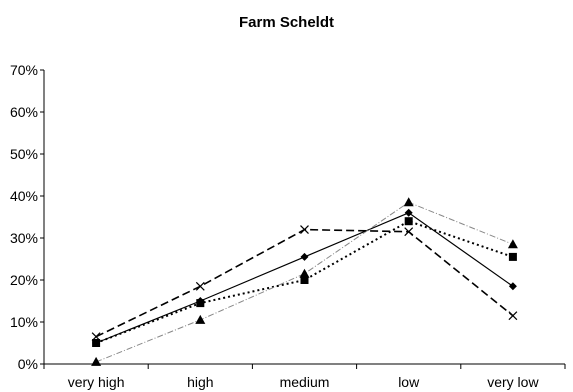 Image resolution: width=573 pixels, height=392 pixels. I want to click on chart-title: Farm Scheldt, so click(286, 22).